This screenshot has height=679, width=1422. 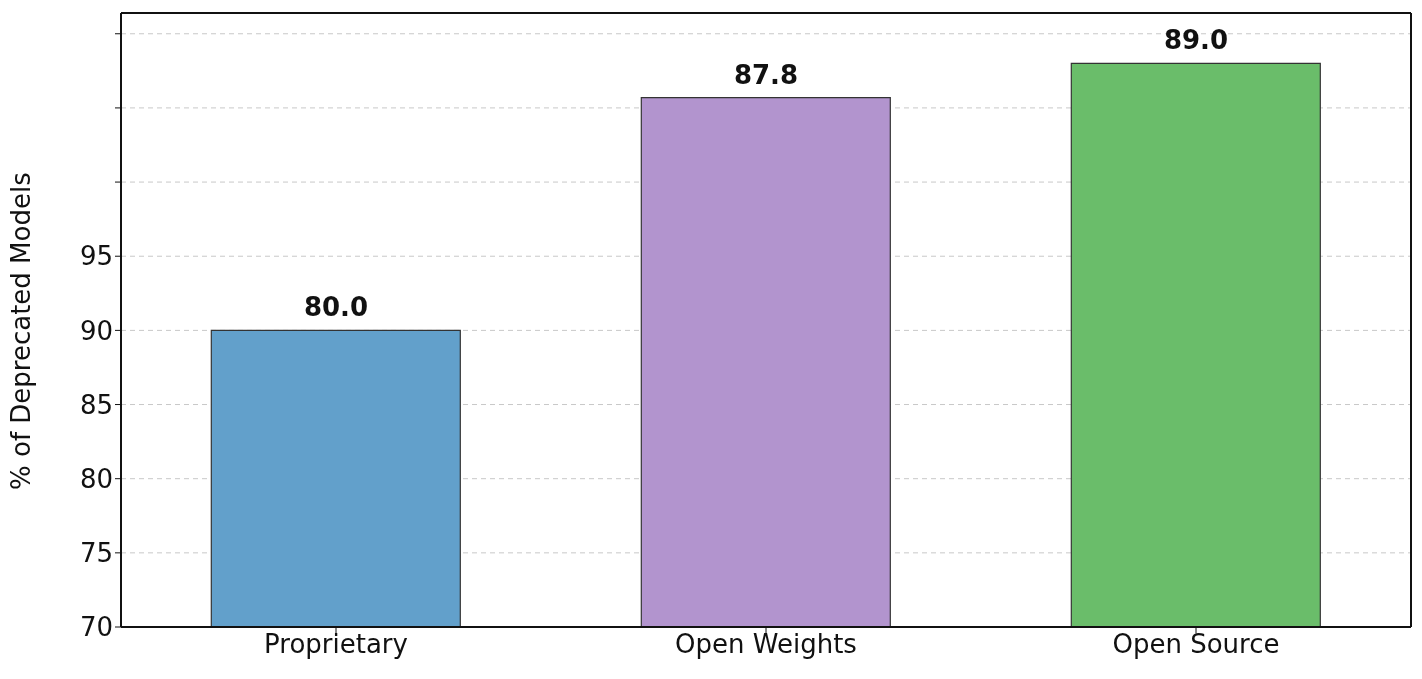 What do you see at coordinates (1196, 40) in the screenshot?
I see `annotation: 89.0` at bounding box center [1196, 40].